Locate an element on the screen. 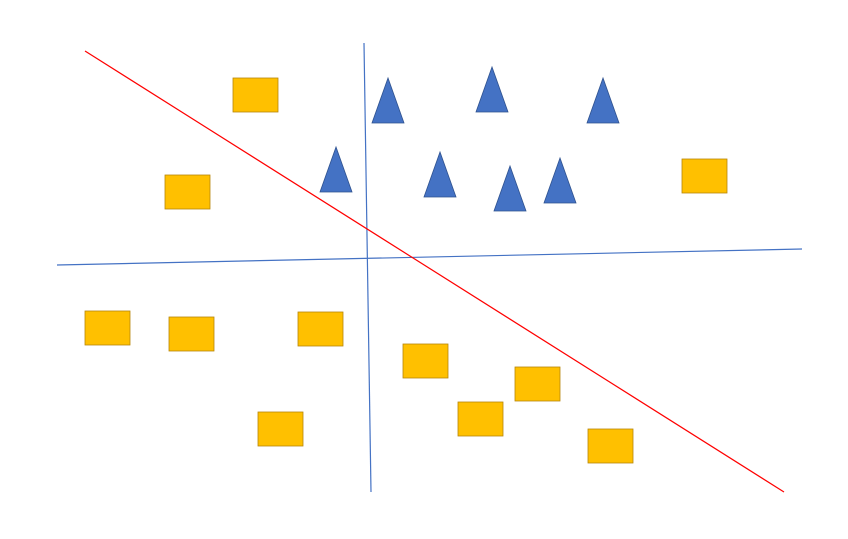 The image size is (848, 539). triangles-layer is located at coordinates (469, 138).